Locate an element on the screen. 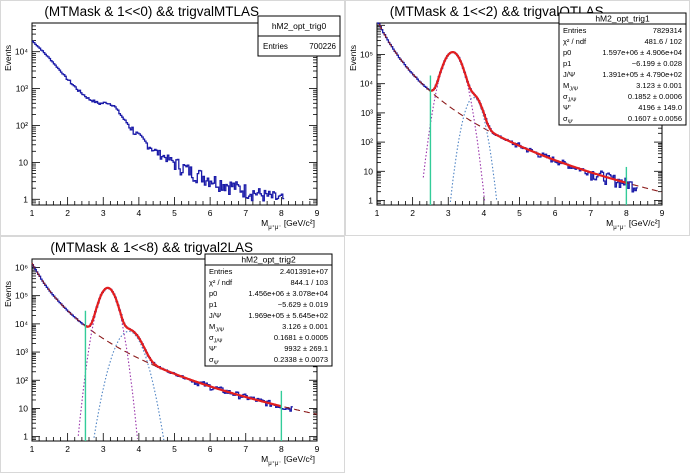 The image size is (690, 473). stats-value: 844.1 / 103 is located at coordinates (309, 282).